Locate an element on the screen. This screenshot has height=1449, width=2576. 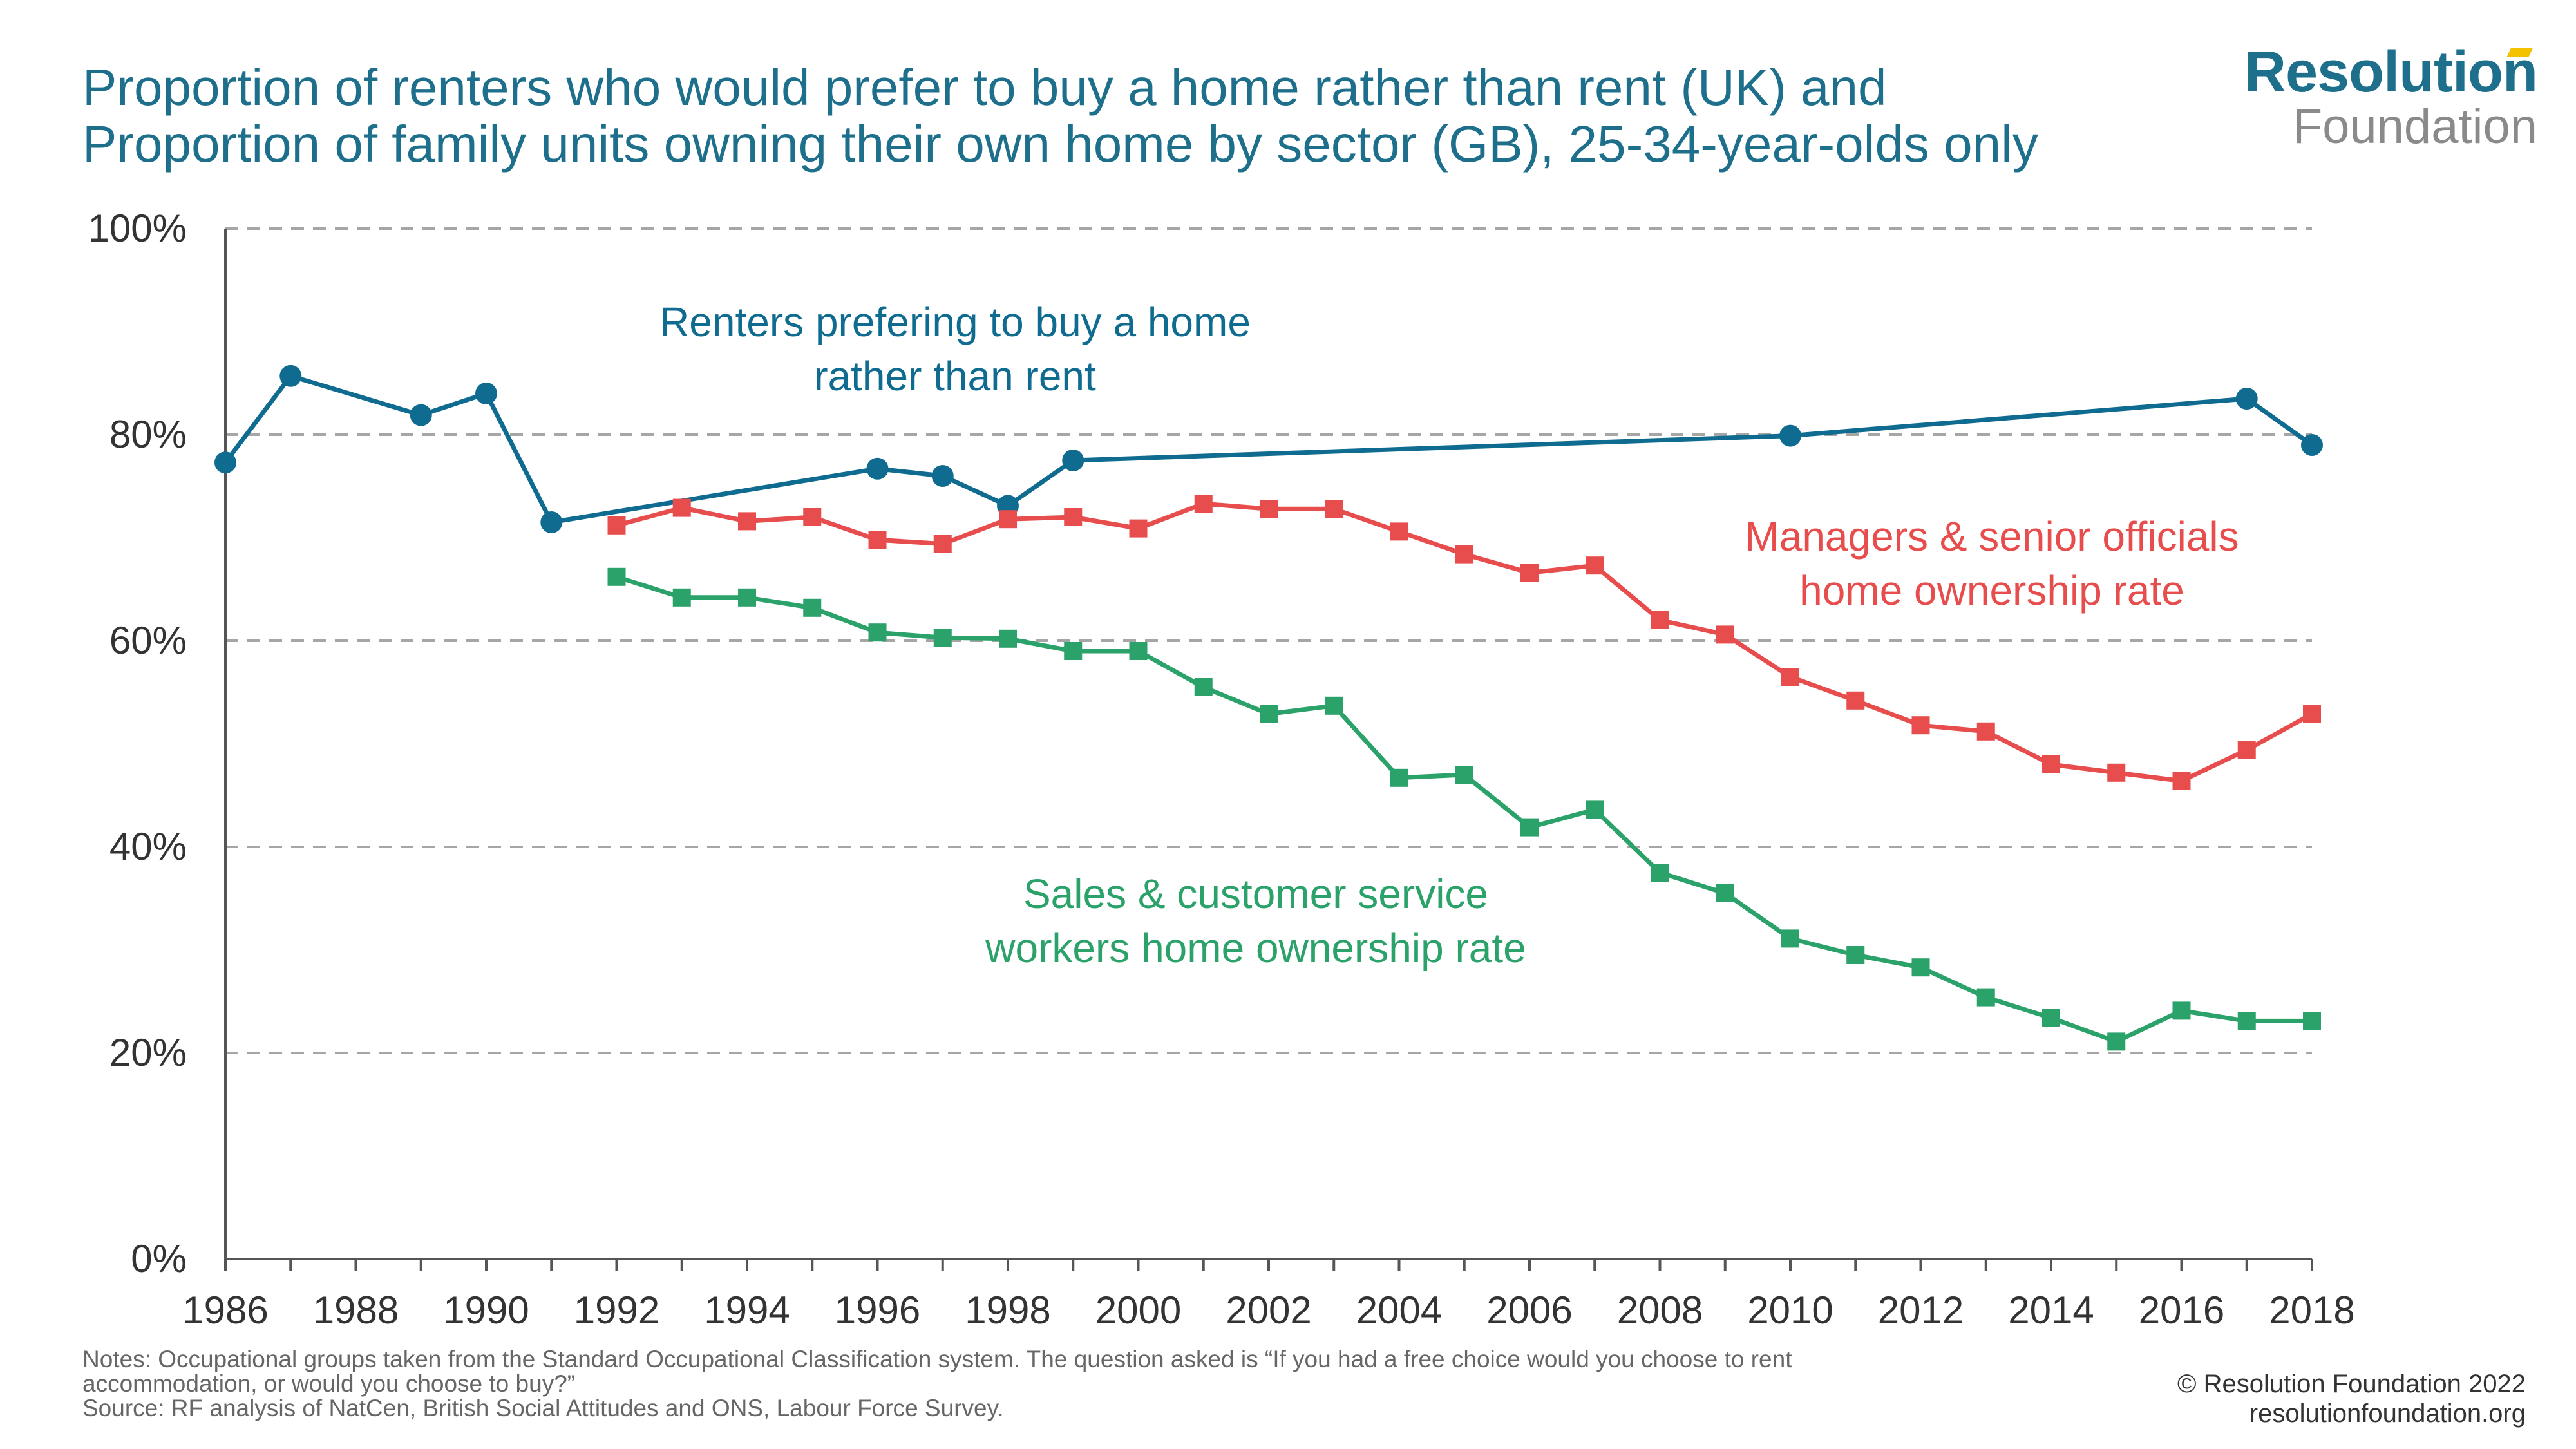
series-label-1: rather than rent is located at coordinates (955, 376).